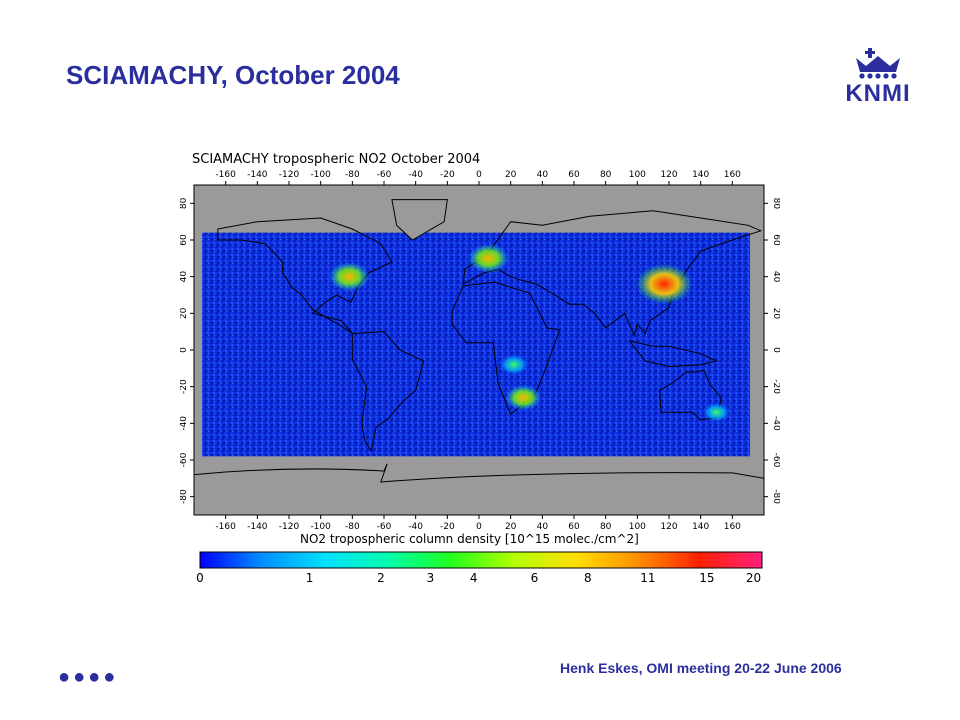  Describe the element at coordinates (588, 578) in the screenshot. I see `colorbar-tick-label: 8` at that location.